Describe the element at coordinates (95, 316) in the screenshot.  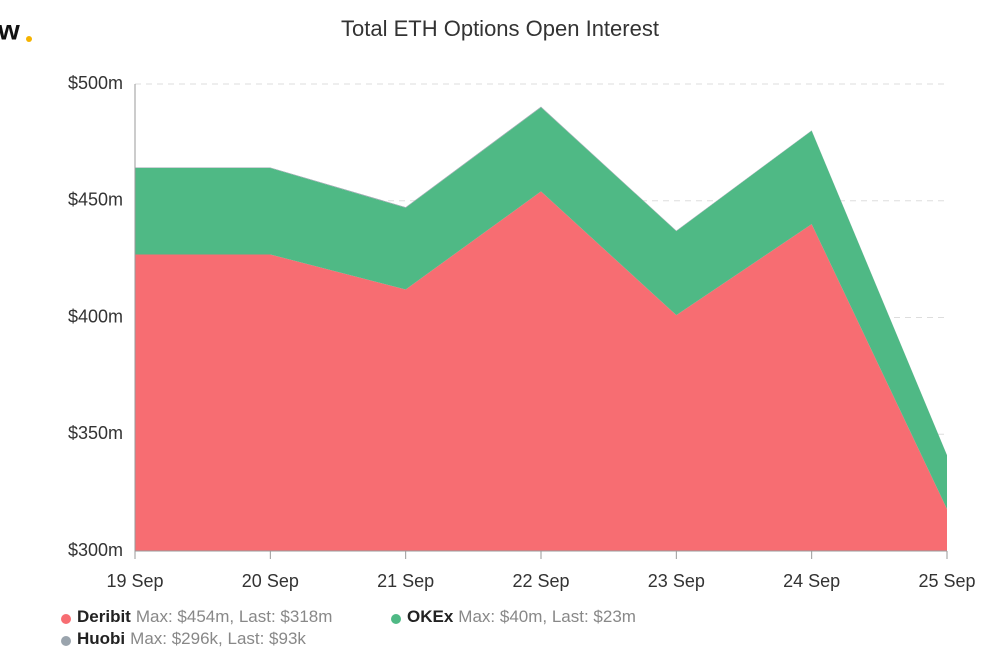
I see `y-tick-label: $400m` at that location.